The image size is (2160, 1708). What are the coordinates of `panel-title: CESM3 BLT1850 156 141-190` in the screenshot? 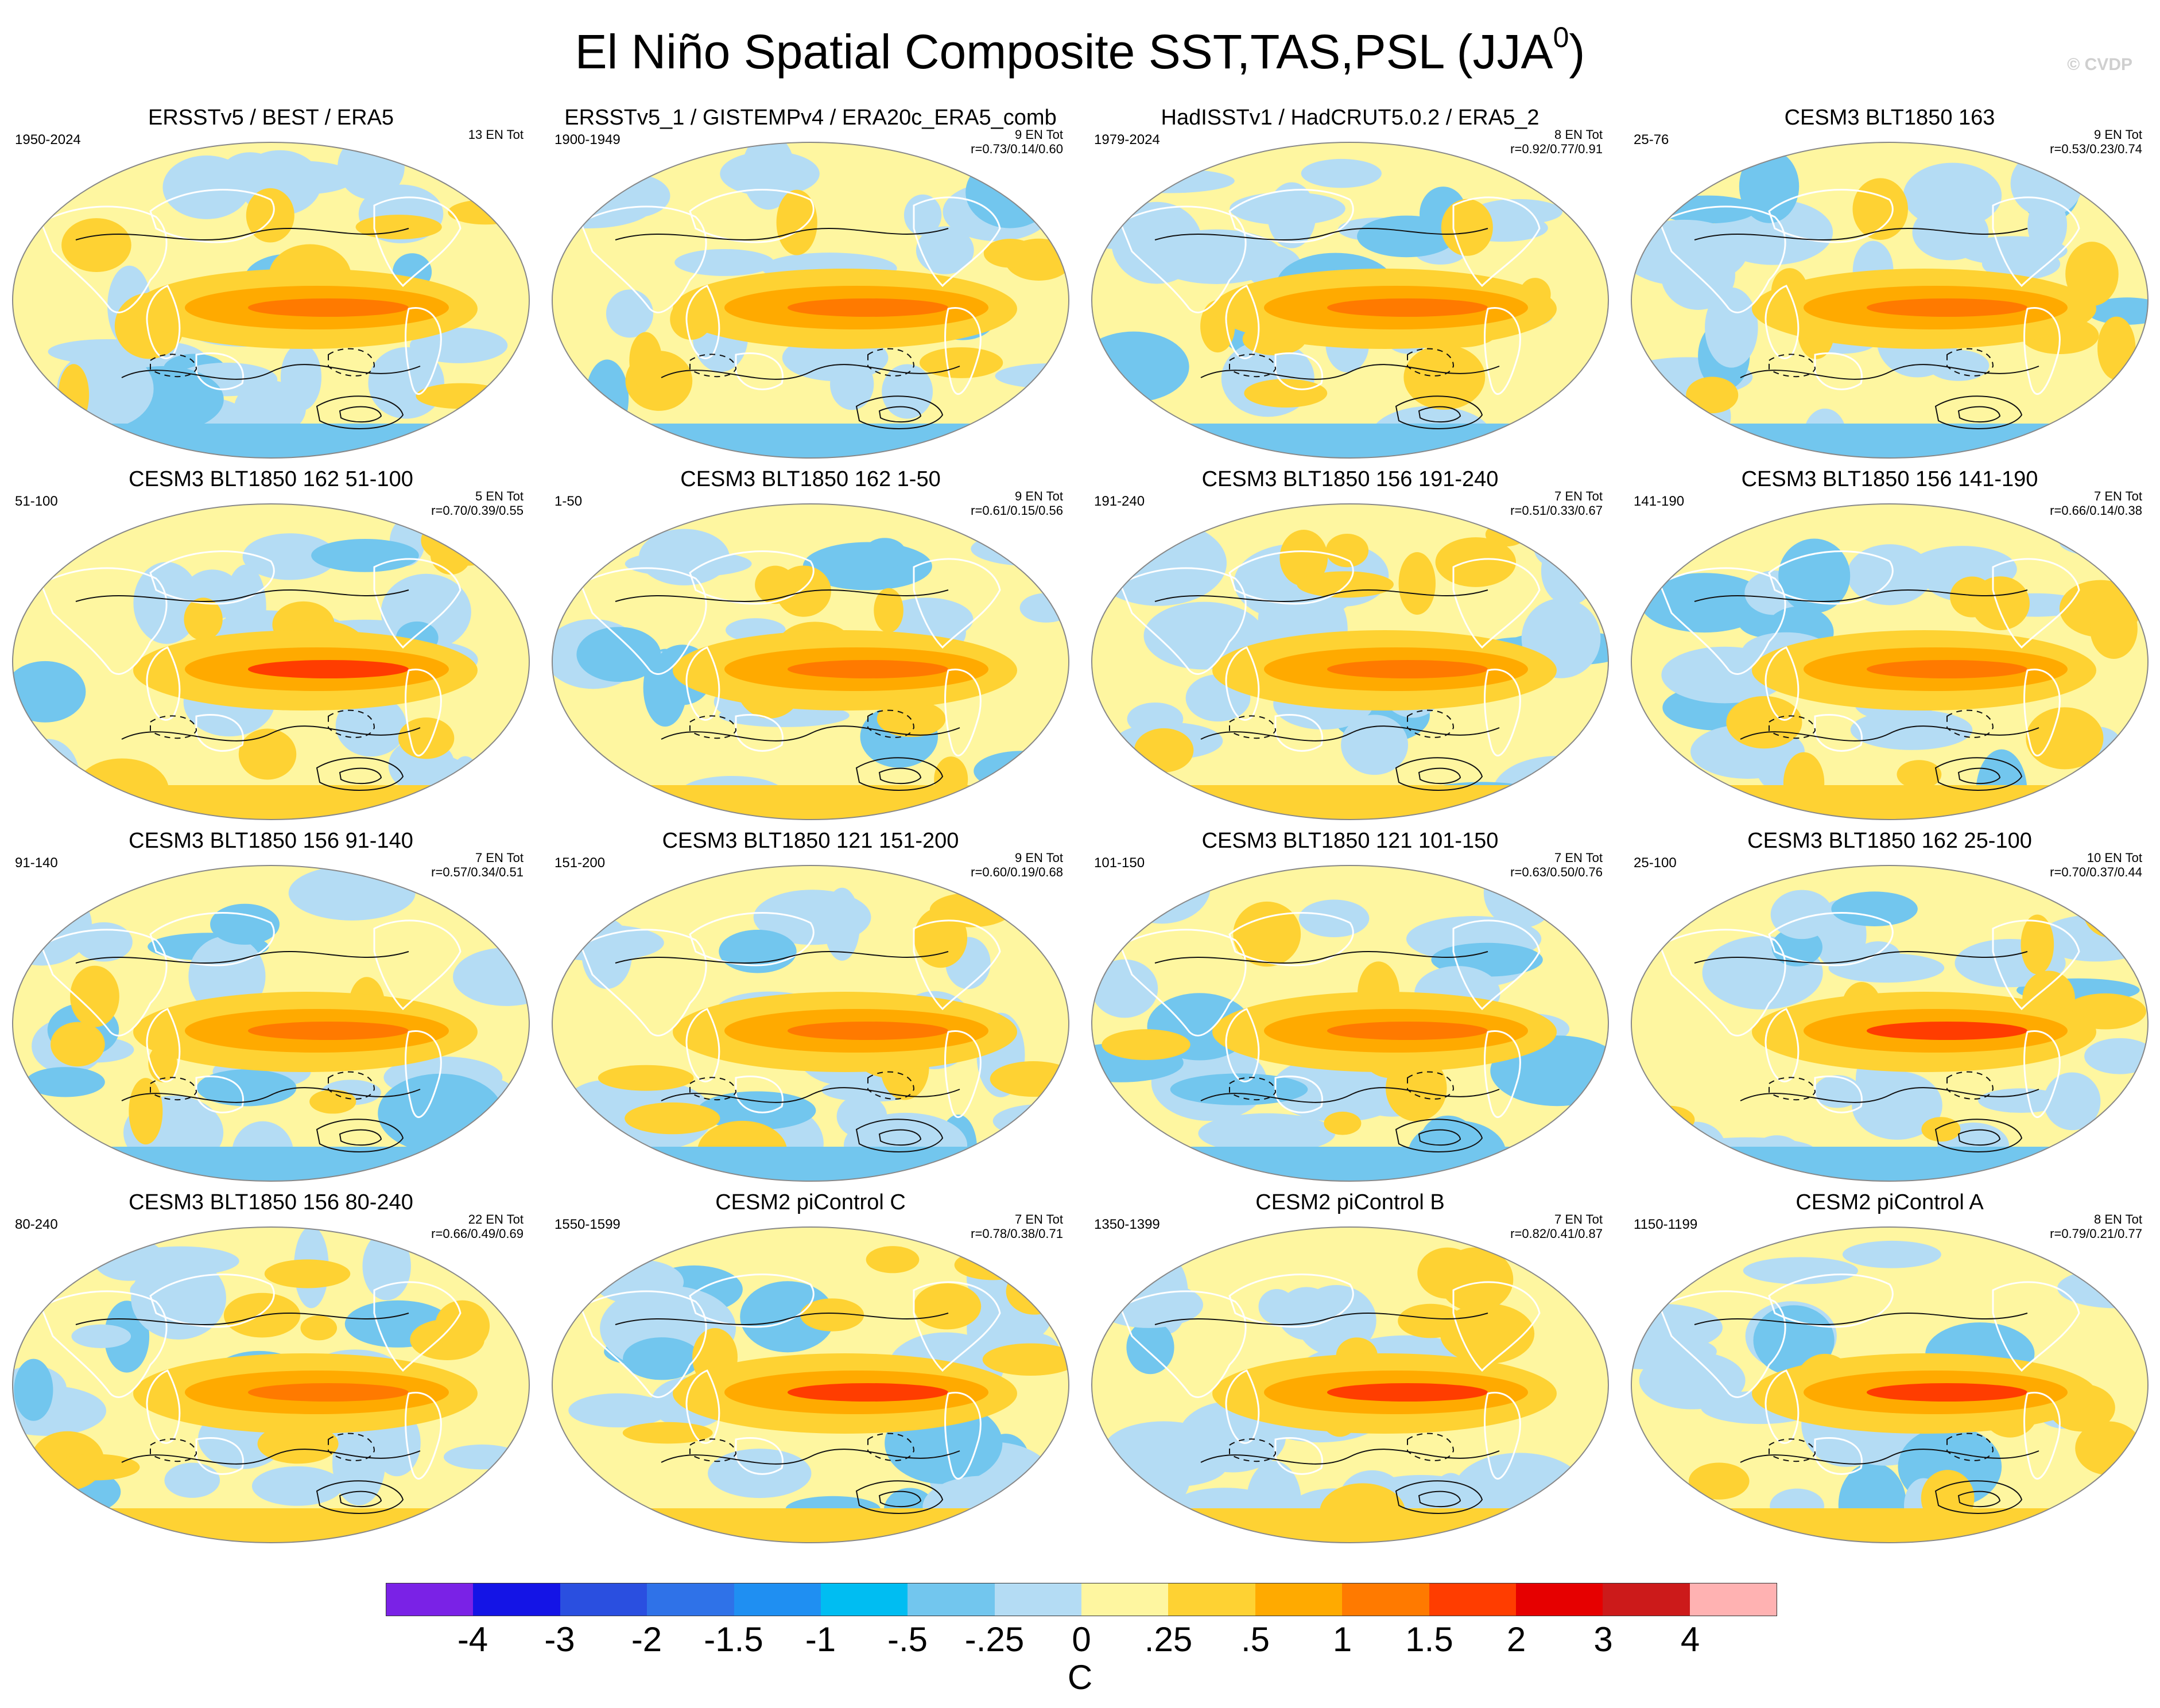 It's located at (1889, 479).